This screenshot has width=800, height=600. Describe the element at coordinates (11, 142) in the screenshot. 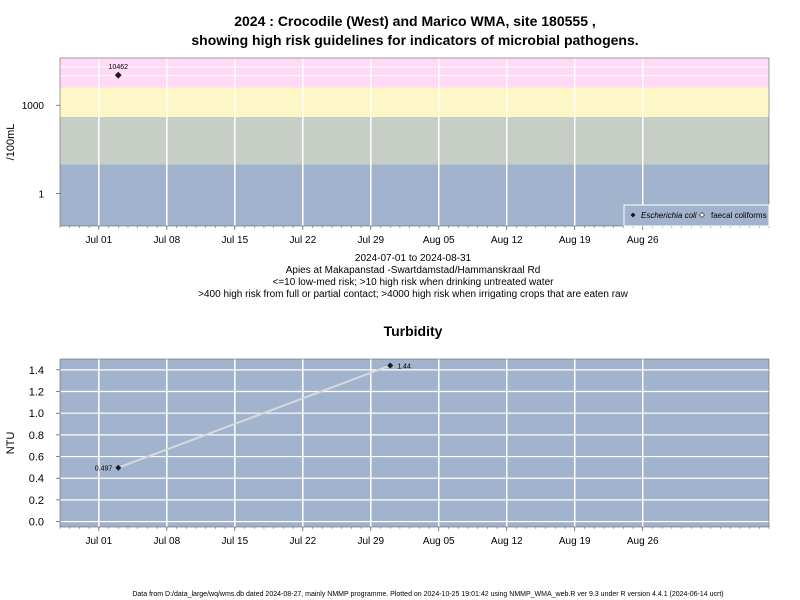

I see `top-y-axis-label: /100mL` at that location.